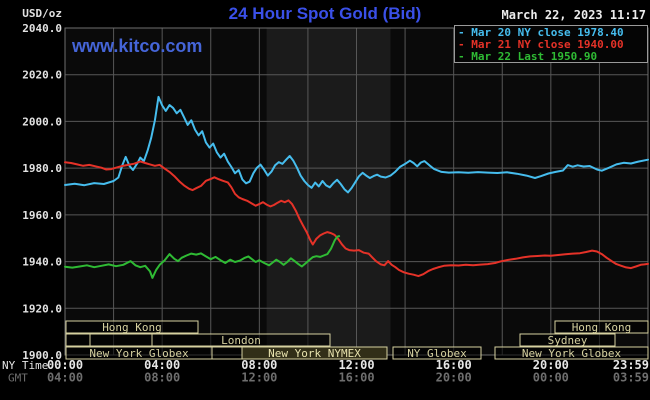  I want to click on session-label: NY Globex, so click(437, 353).